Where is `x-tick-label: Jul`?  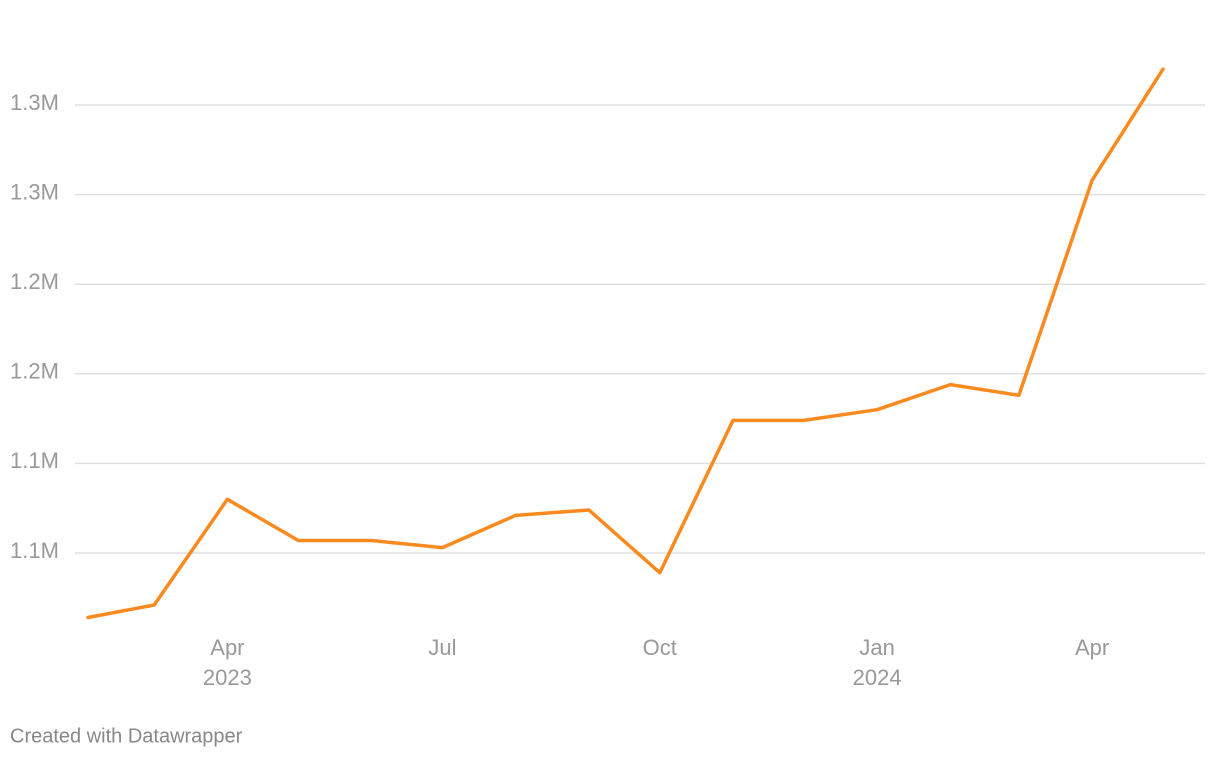 x-tick-label: Jul is located at coordinates (442, 647).